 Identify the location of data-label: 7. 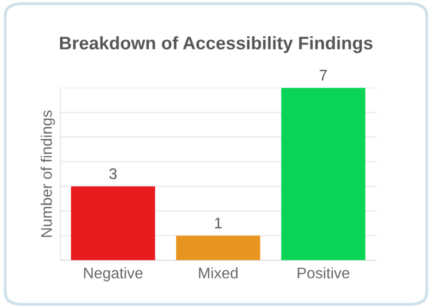
(323, 75).